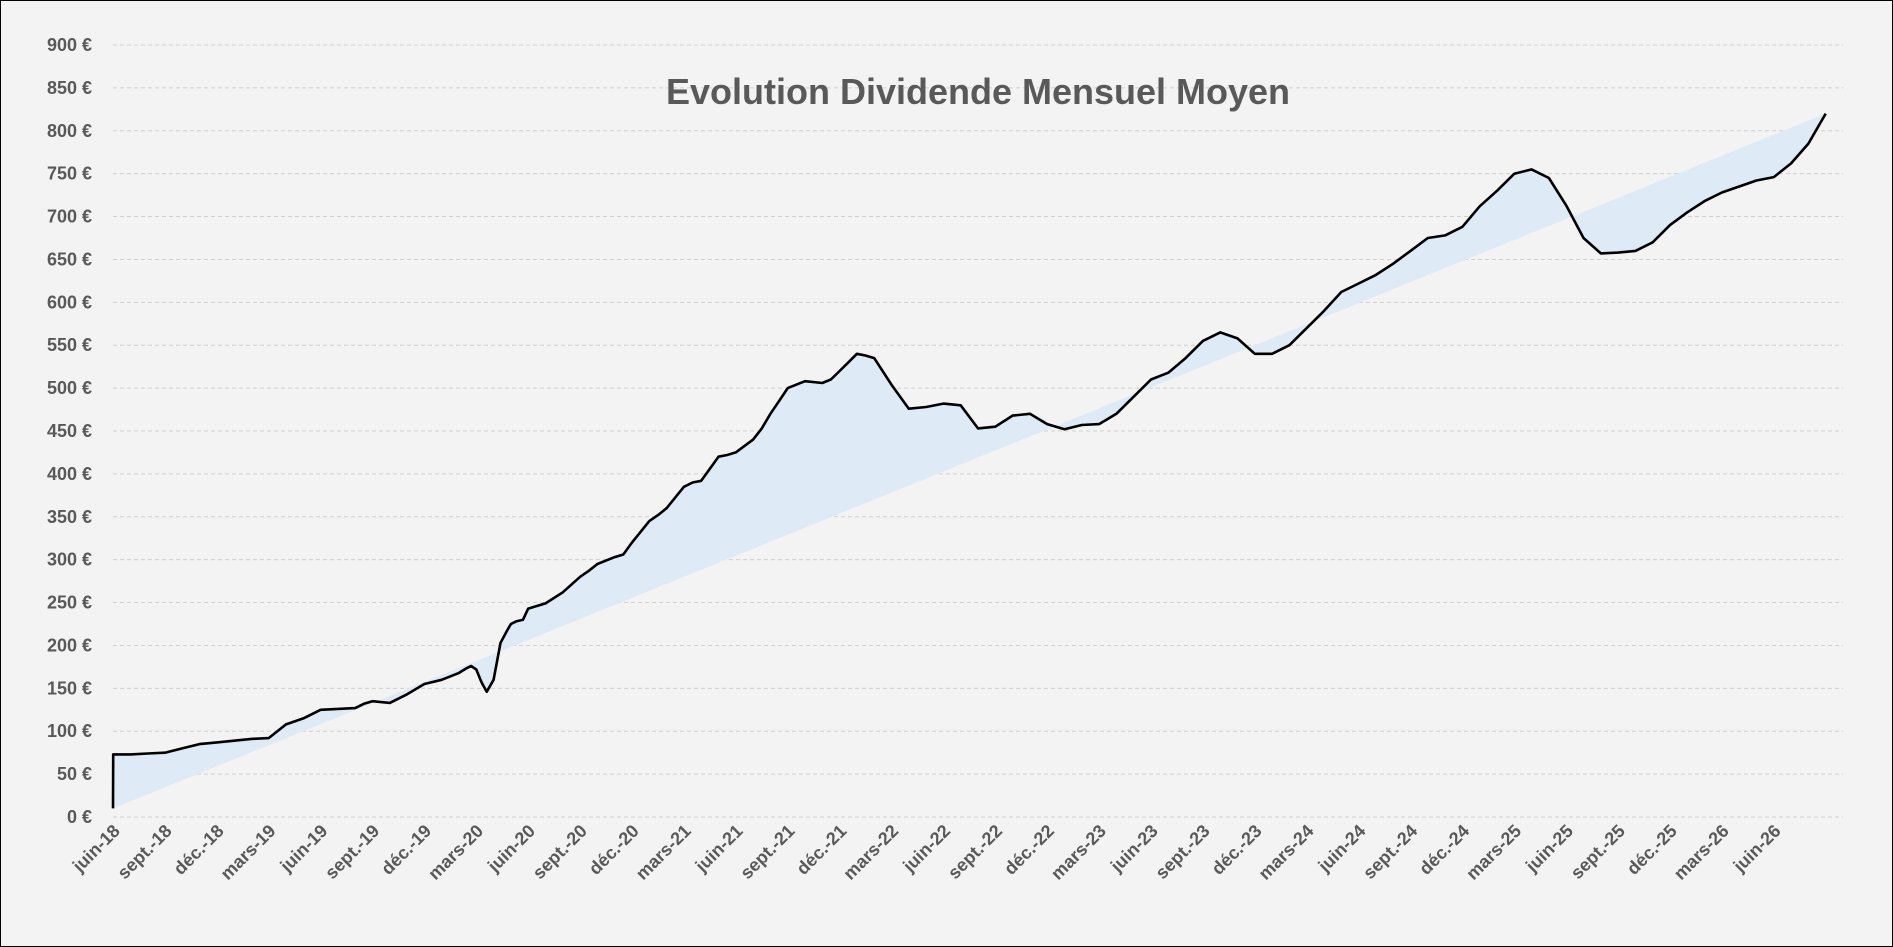 The image size is (1893, 947). Describe the element at coordinates (69, 603) in the screenshot. I see `y-tick-label: 250 €` at that location.